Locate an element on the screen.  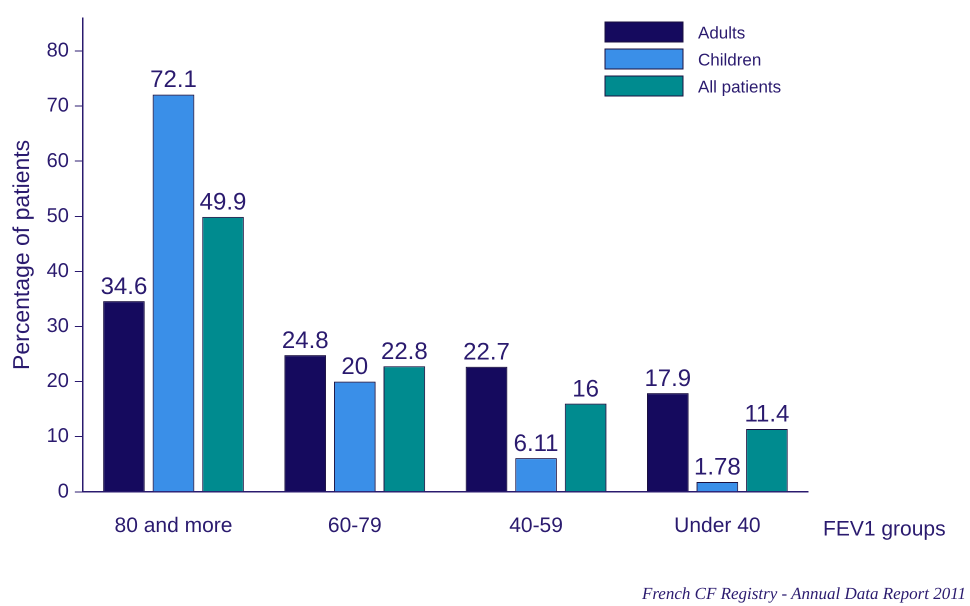
legend-label: Adults is located at coordinates (722, 33).